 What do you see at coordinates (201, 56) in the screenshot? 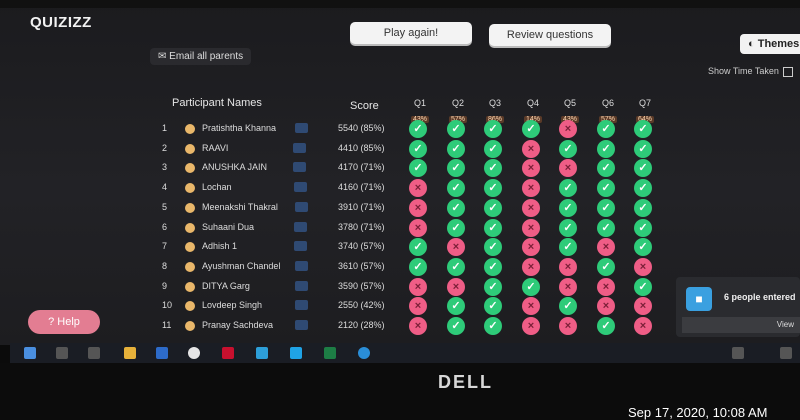
I see `email-all-parents-button: ✉ Email all parents` at bounding box center [201, 56].